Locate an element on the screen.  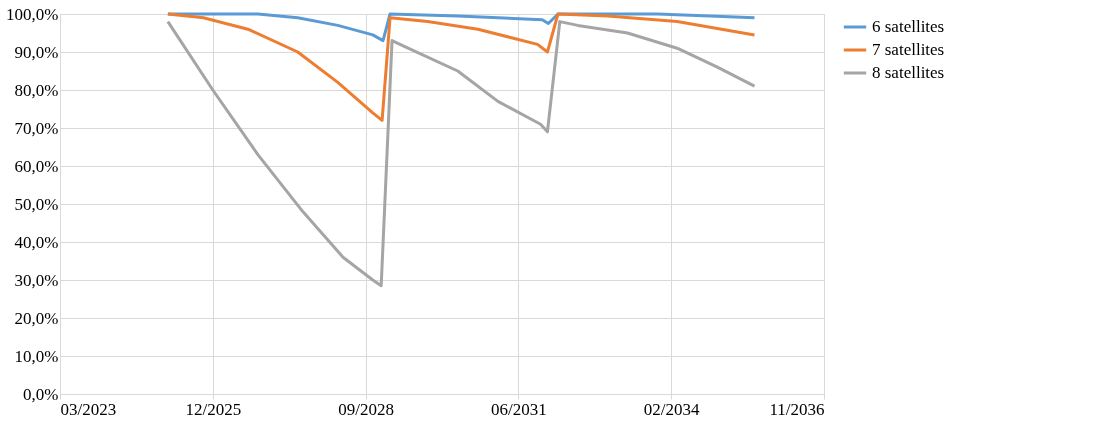
y-tick-label: 30,0% is located at coordinates (36, 280).